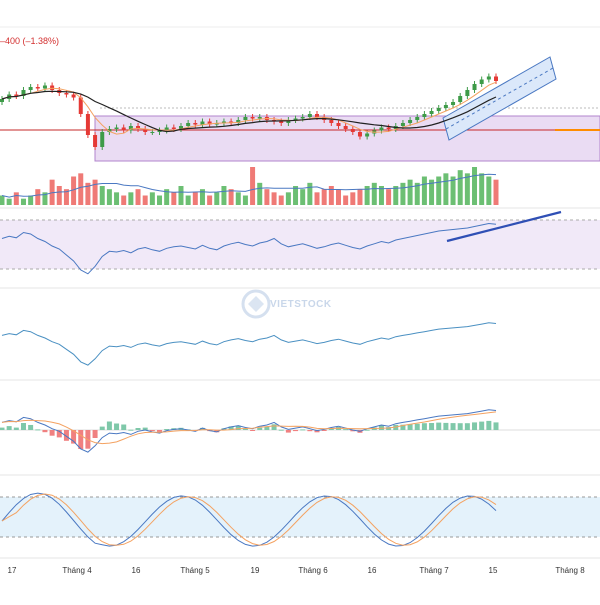  I want to click on x-tick-label: 16, so click(136, 570).